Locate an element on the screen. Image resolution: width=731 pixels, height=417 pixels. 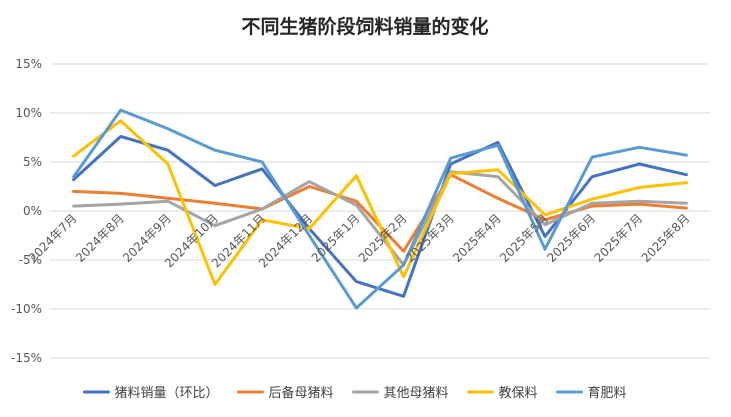
legend-item: 教保料 is located at coordinates (502, 393).